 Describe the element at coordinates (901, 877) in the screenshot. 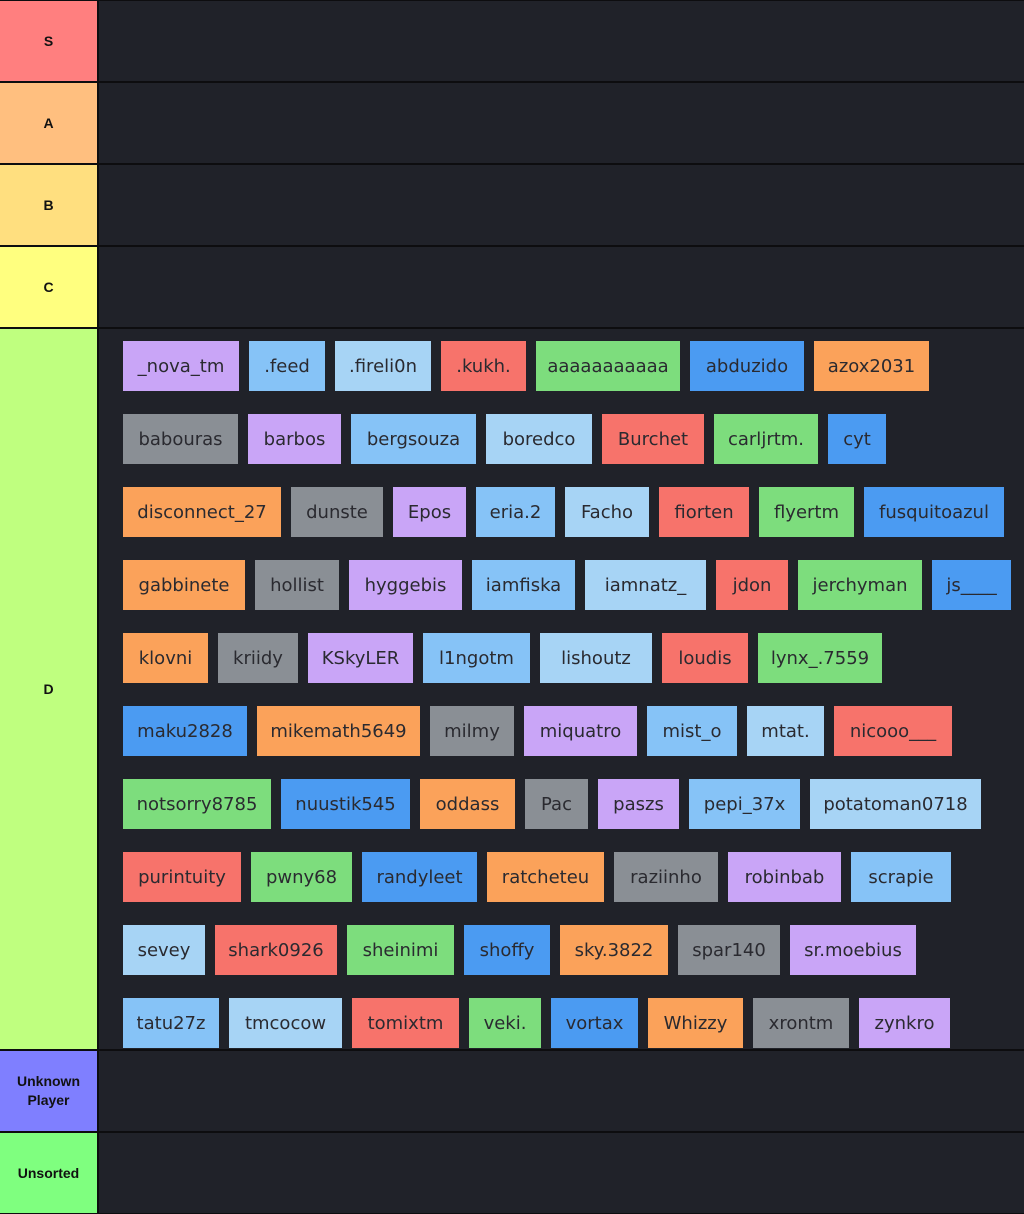

I see `player-chip: scrapie` at that location.